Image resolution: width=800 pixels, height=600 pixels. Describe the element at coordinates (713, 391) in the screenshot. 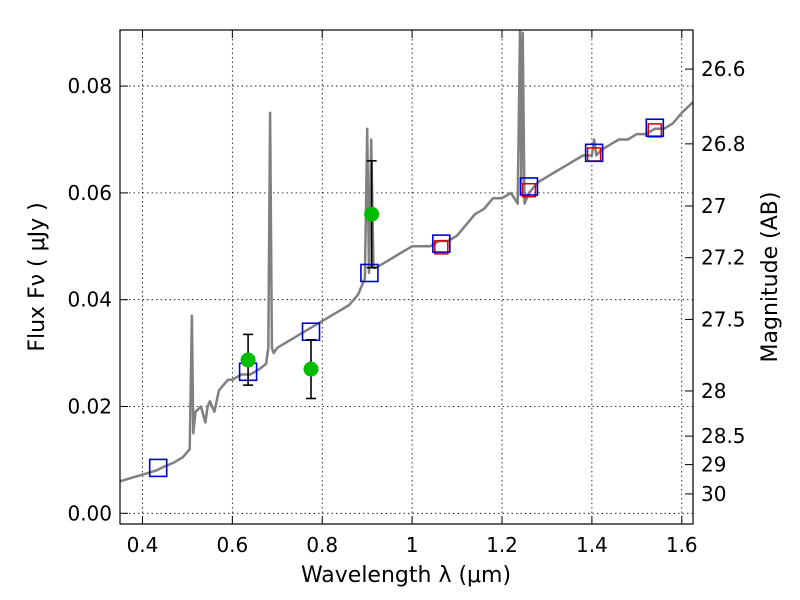

I see `magnitude-tick-label: 28` at that location.